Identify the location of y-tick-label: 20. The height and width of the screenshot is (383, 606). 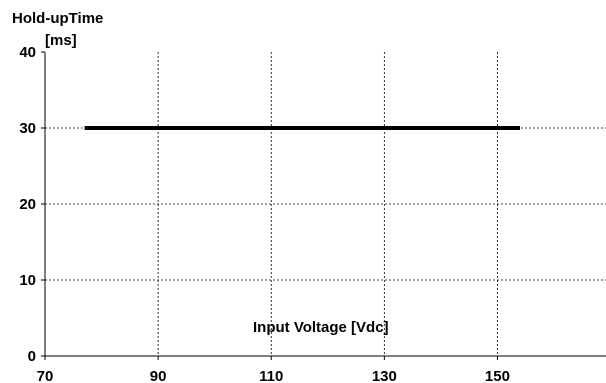
(27, 204).